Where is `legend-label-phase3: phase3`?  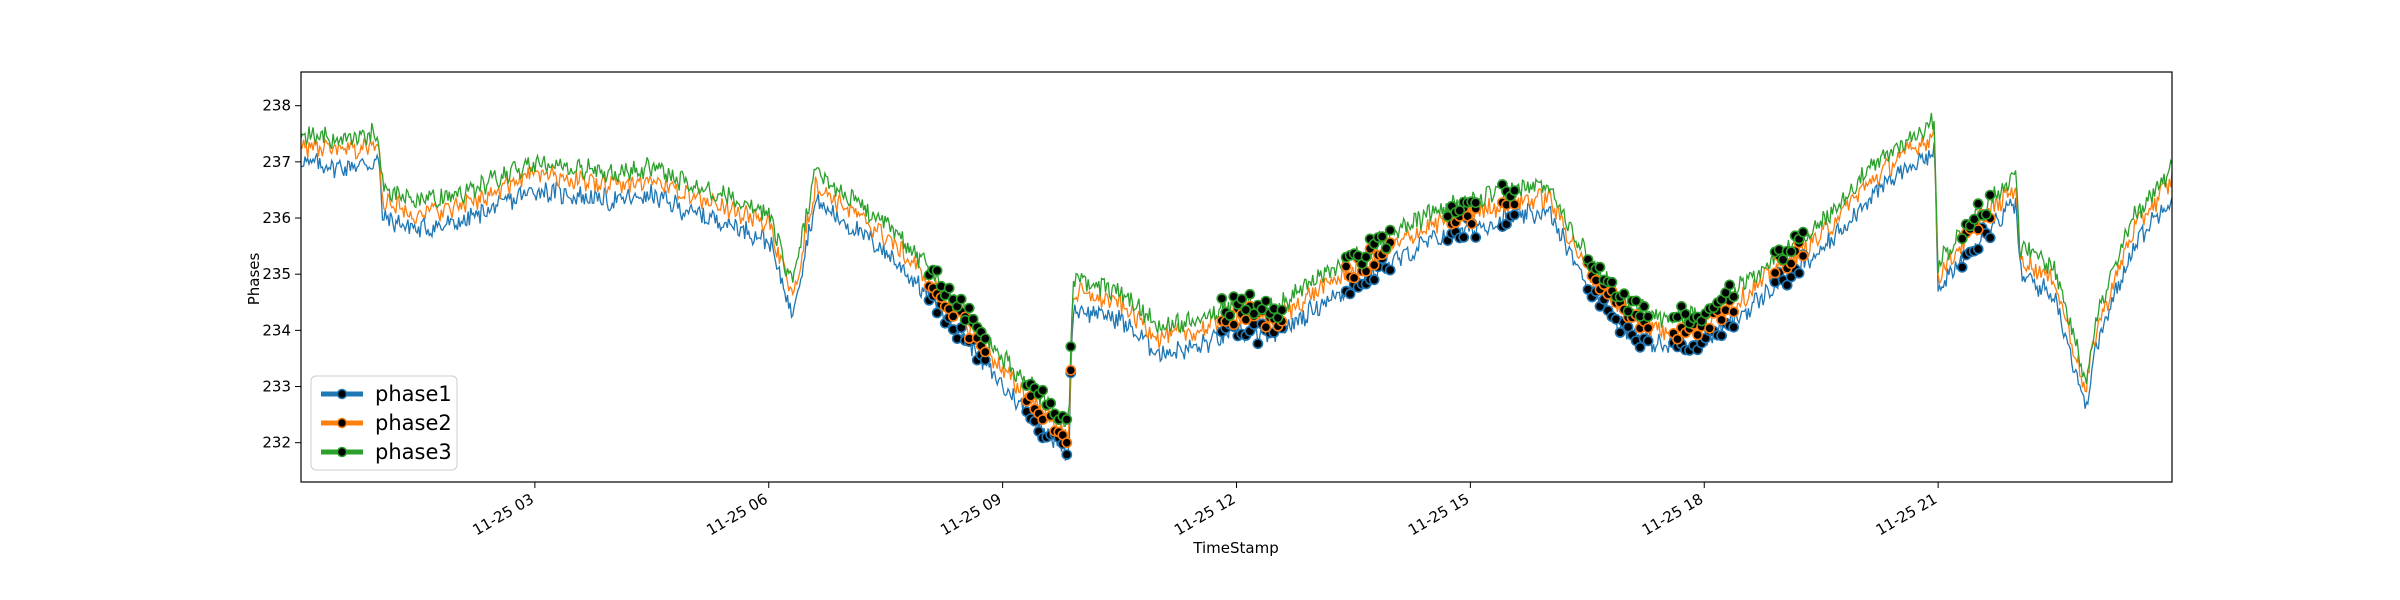
legend-label-phase3: phase3 is located at coordinates (413, 452).